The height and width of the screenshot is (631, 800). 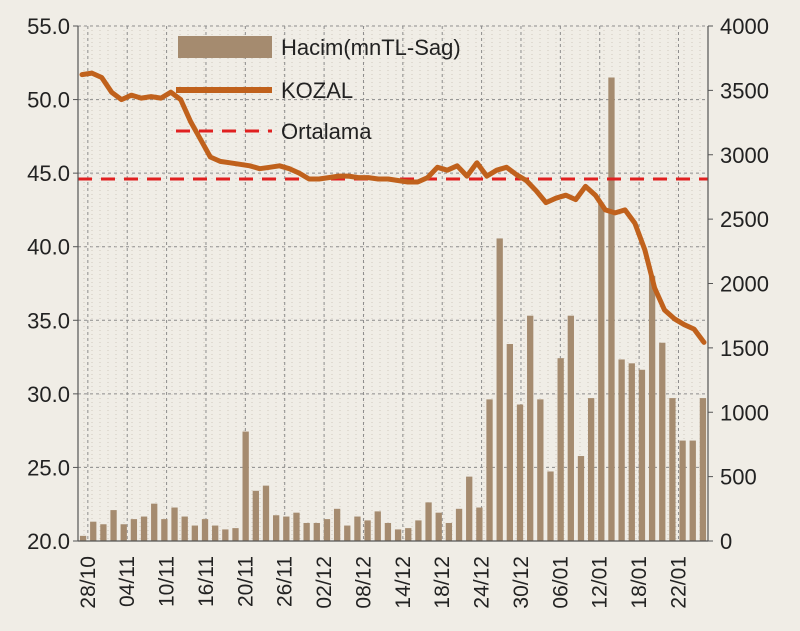 What do you see at coordinates (744, 348) in the screenshot?
I see `right-tick-label: 1500` at bounding box center [744, 348].